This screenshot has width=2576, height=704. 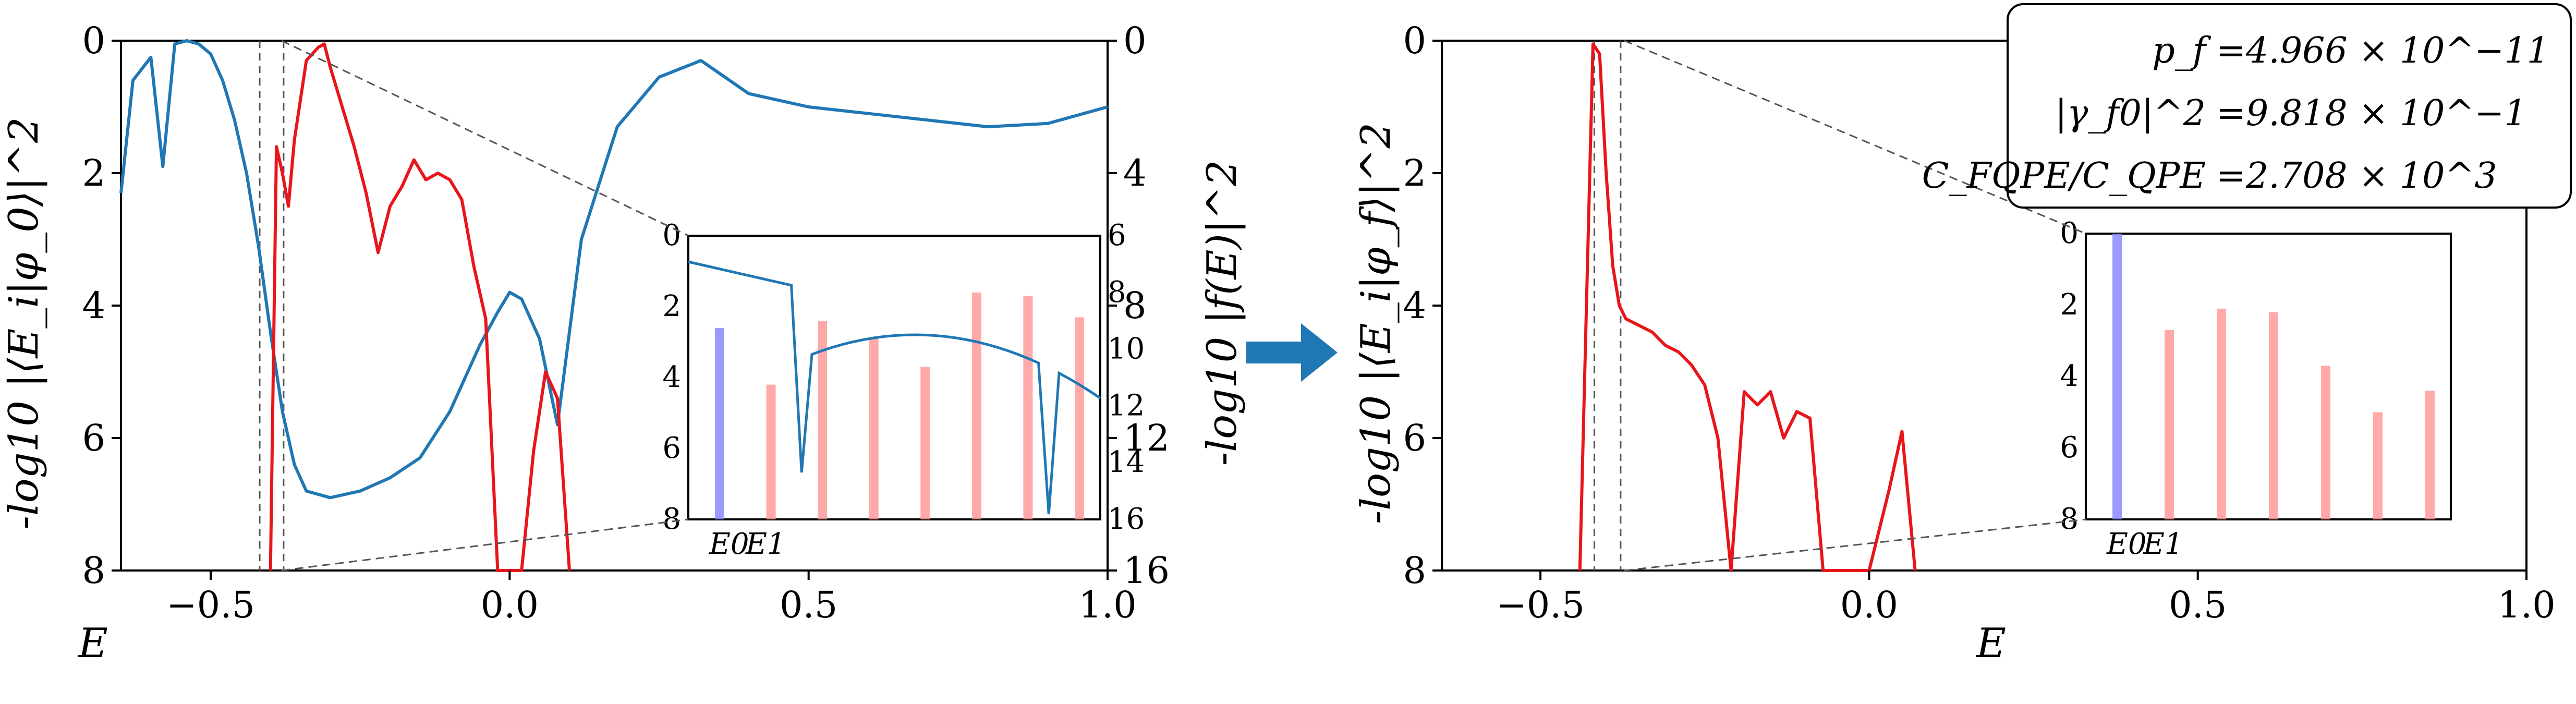 I want to click on right-inset-ytick: 8, so click(x=2069, y=519).